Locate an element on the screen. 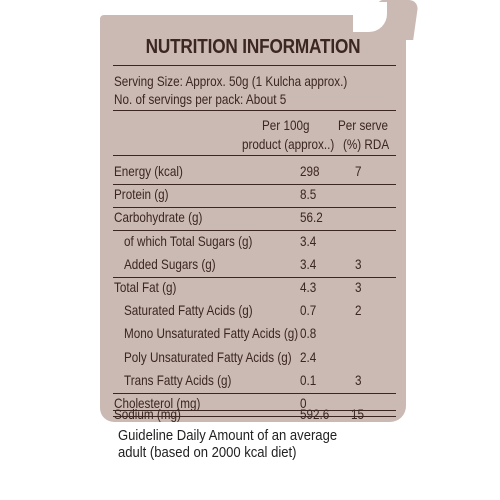 The width and height of the screenshot is (500, 500). nutrient-name: Carbohydrate (g) is located at coordinates (158, 218).